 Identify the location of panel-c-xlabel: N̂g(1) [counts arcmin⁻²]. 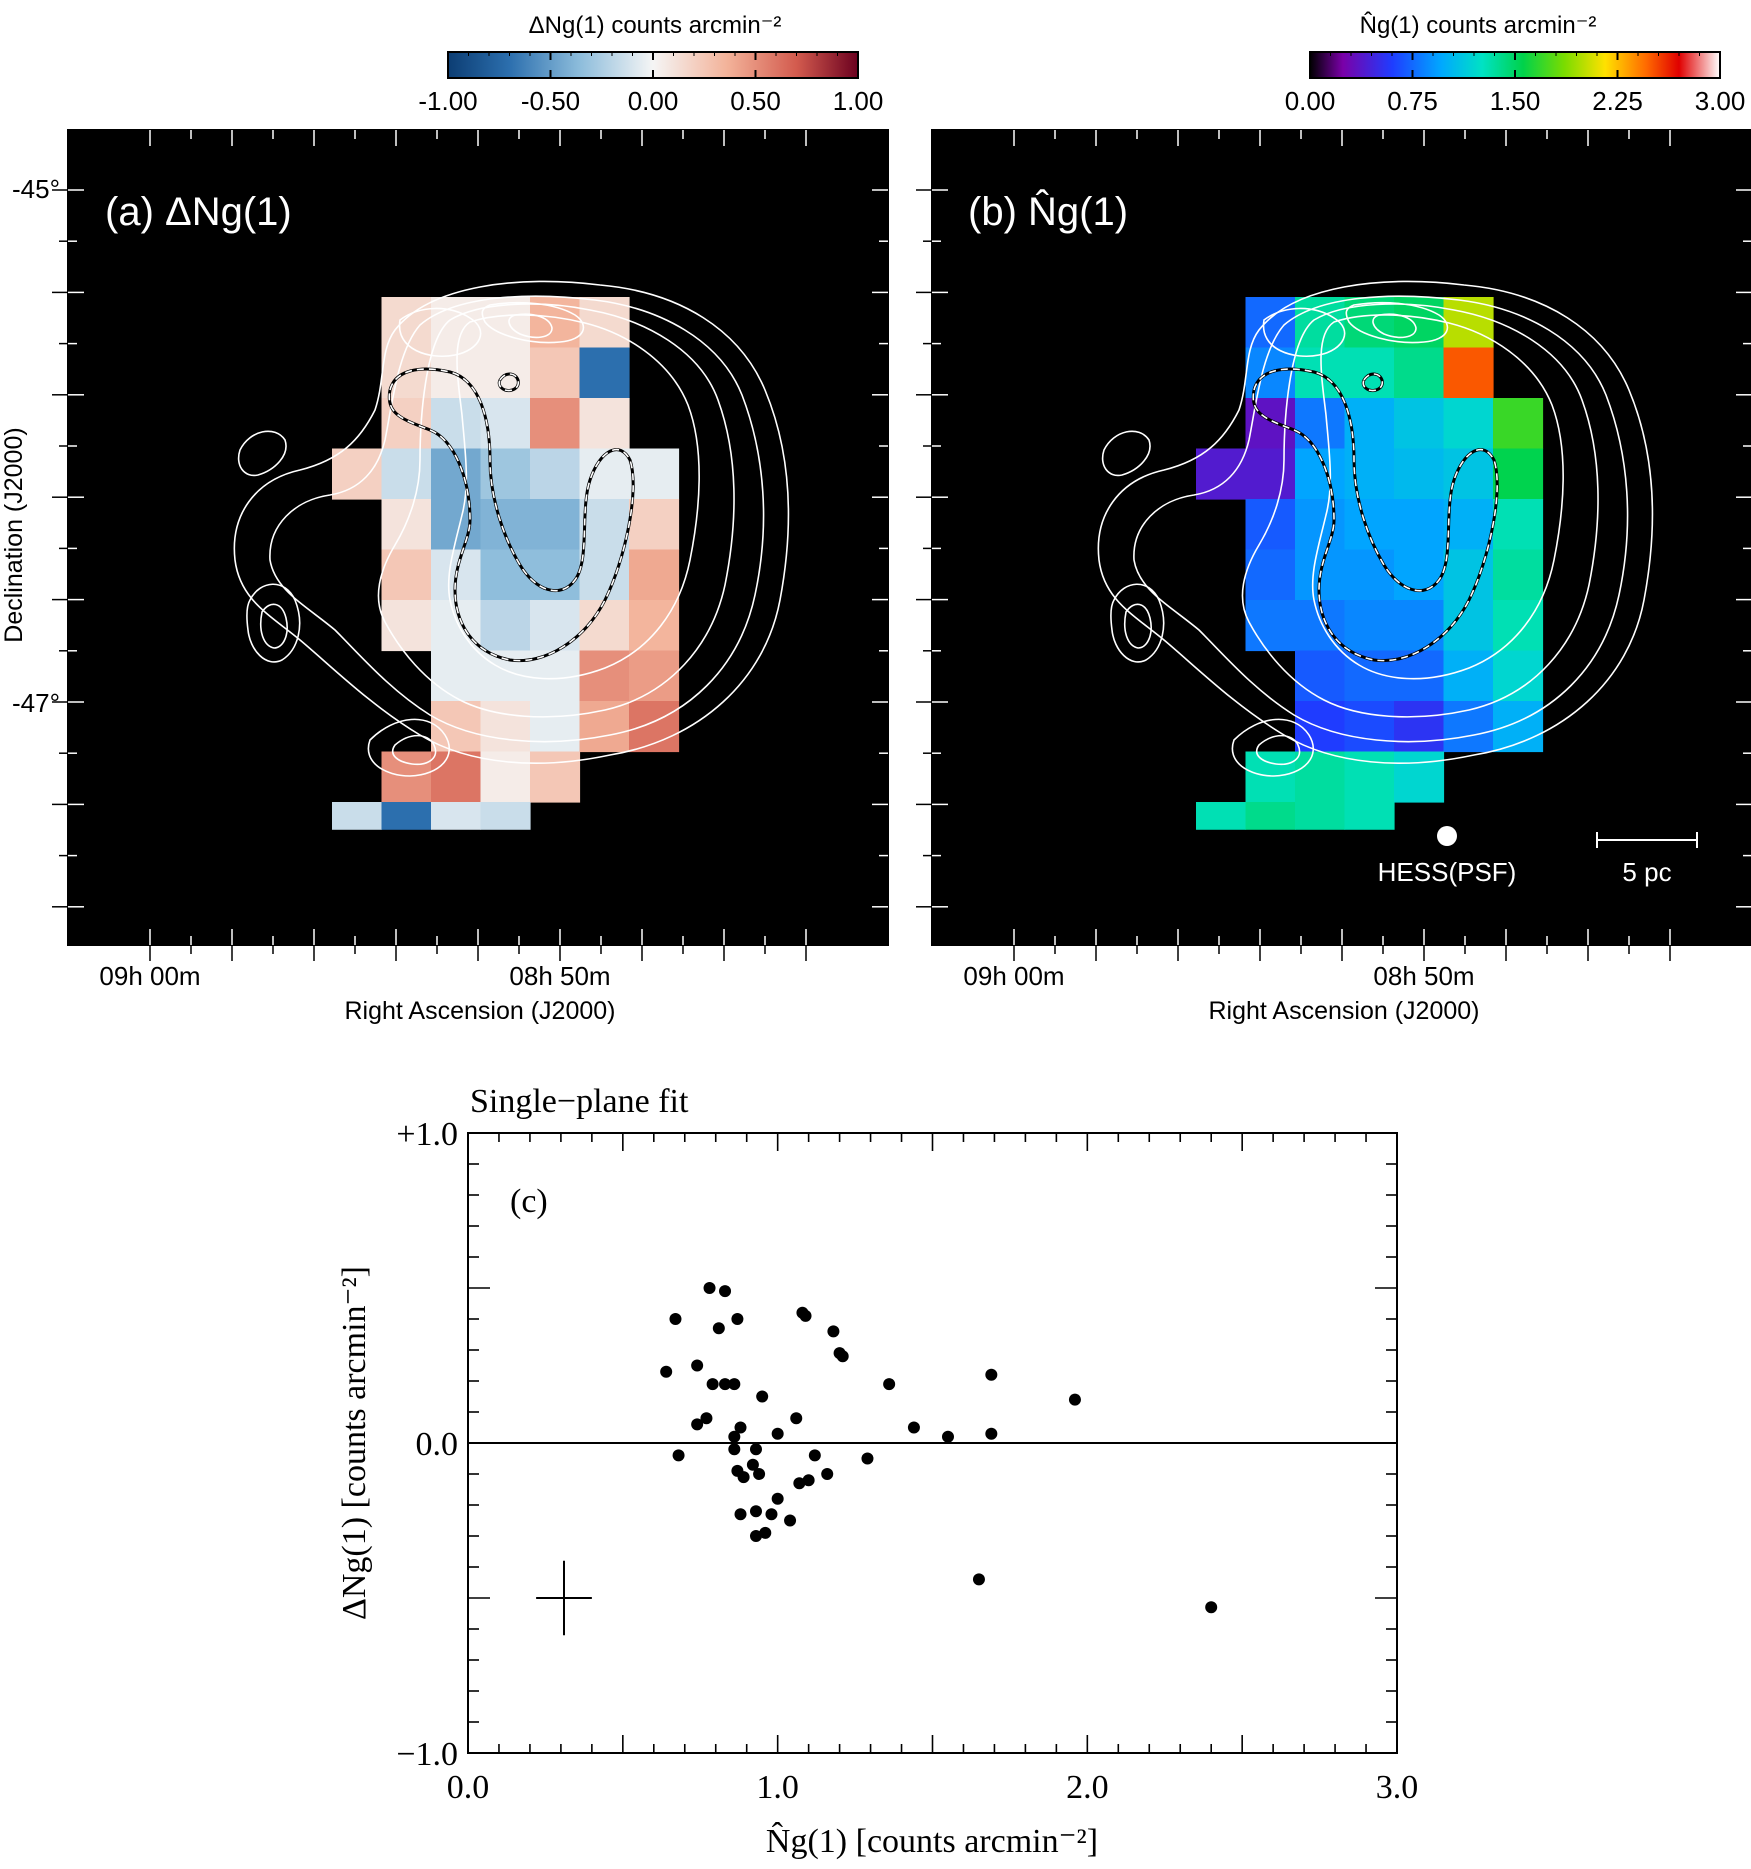
(932, 1840).